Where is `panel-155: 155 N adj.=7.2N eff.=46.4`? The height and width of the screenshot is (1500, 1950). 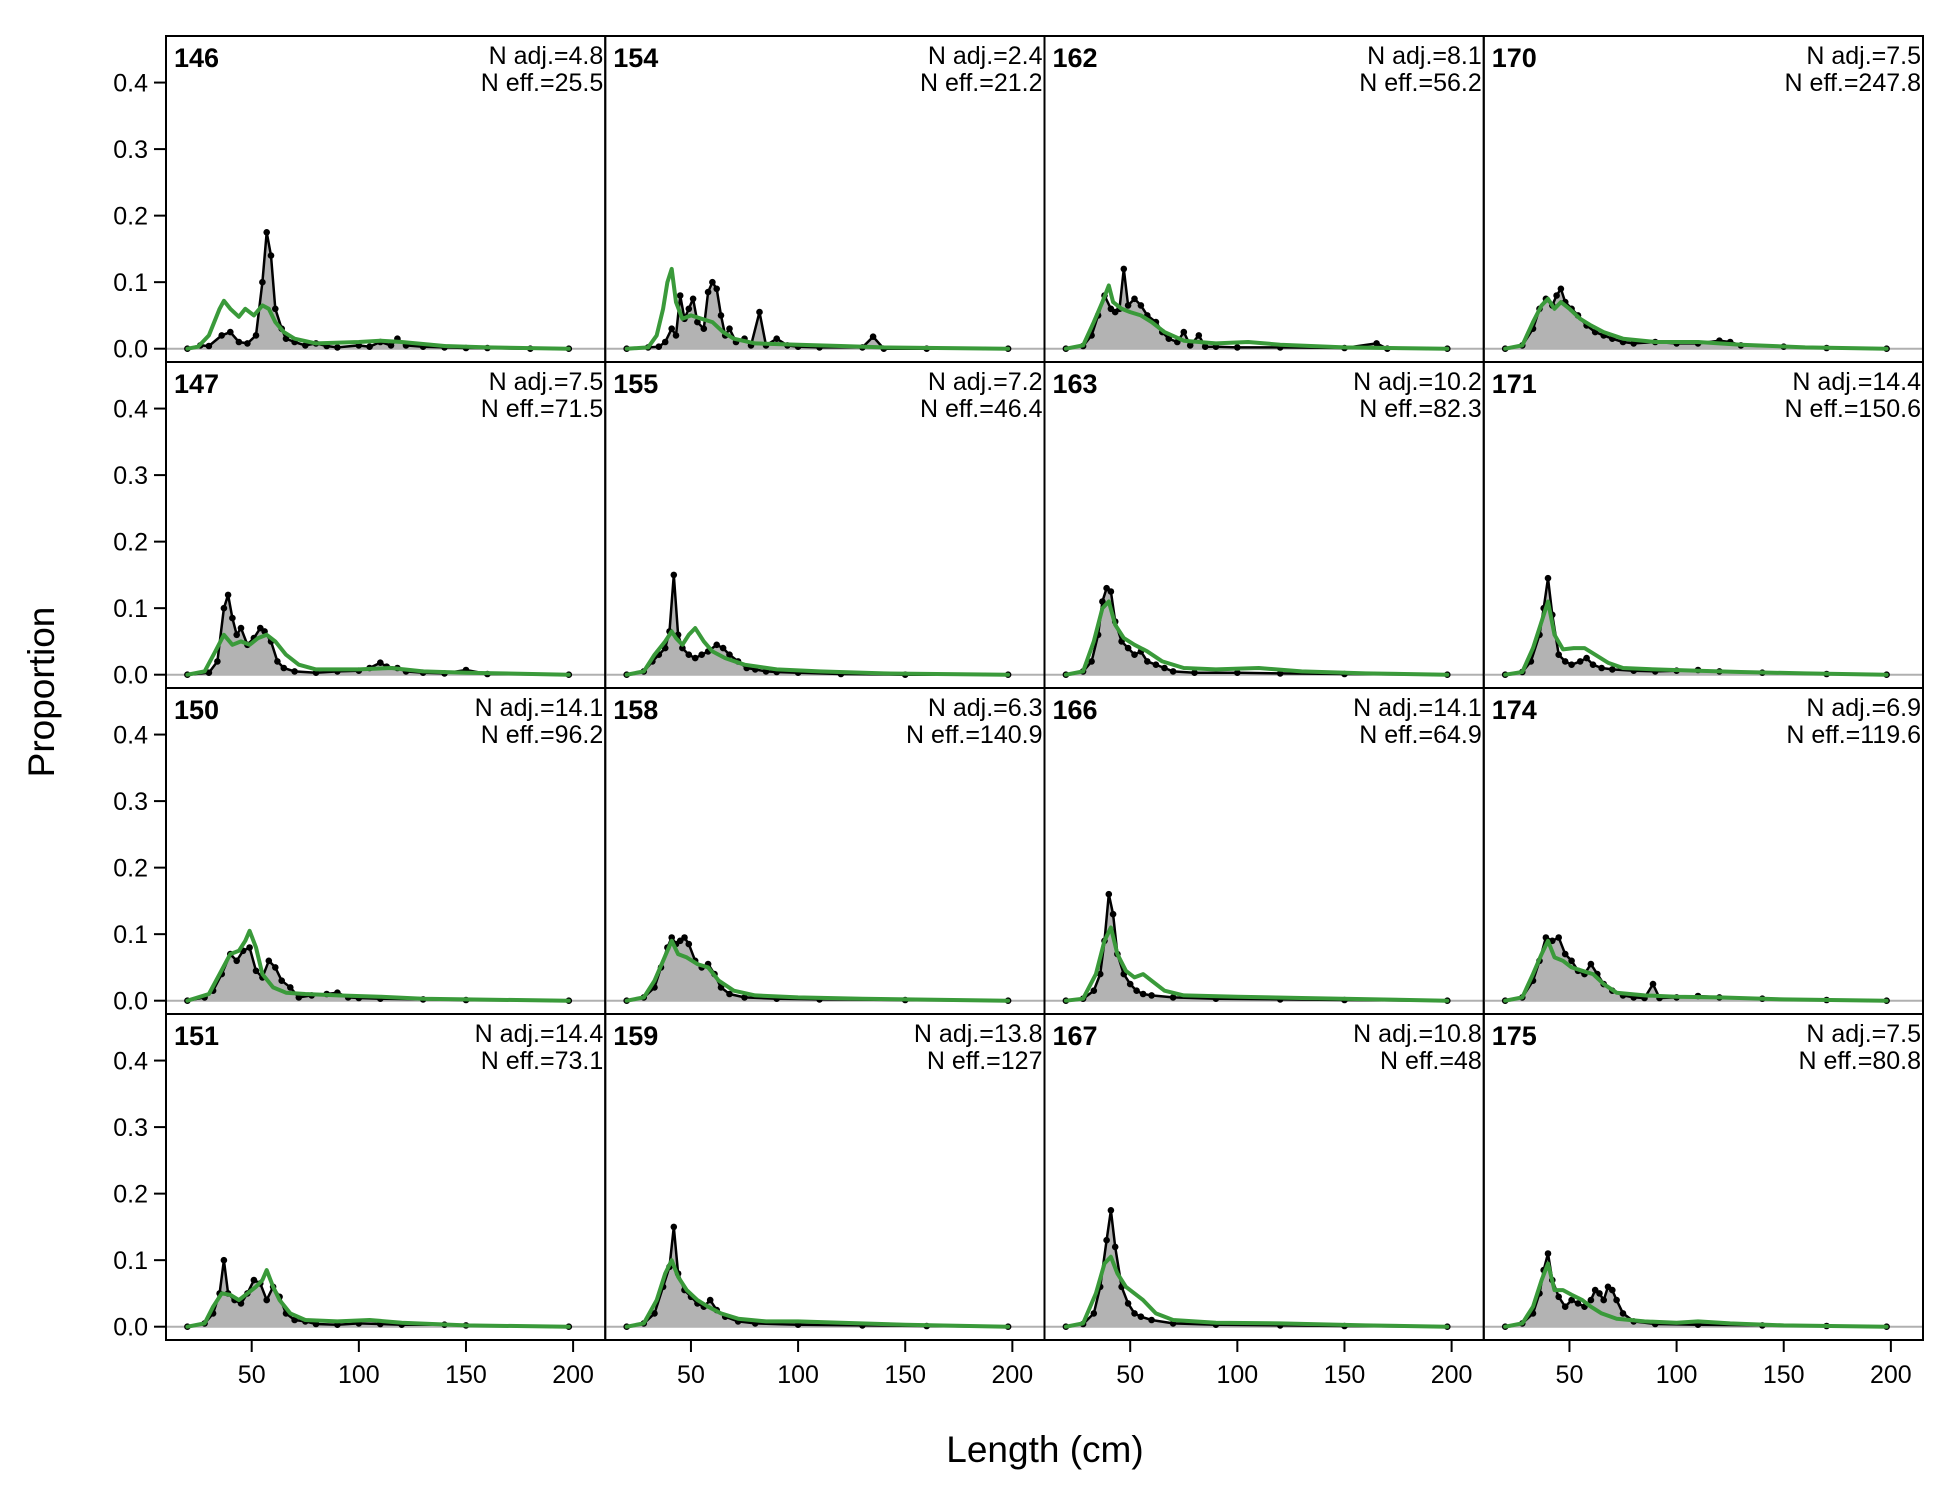
panel-155: 155 N adj.=7.2N eff.=46.4 is located at coordinates (825, 525).